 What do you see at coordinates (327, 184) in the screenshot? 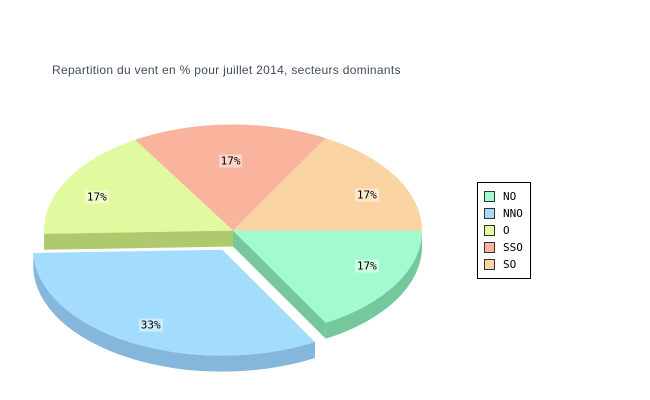
I see `pie-slice-SO` at bounding box center [327, 184].